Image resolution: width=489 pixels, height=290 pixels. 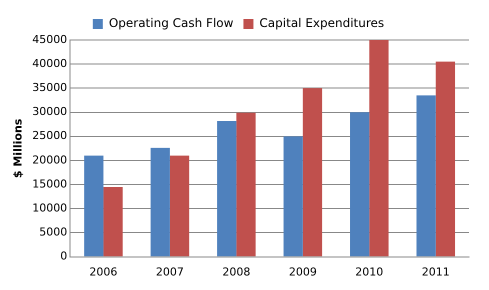 I want to click on y-tick-label: 40000, so click(x=50, y=63).